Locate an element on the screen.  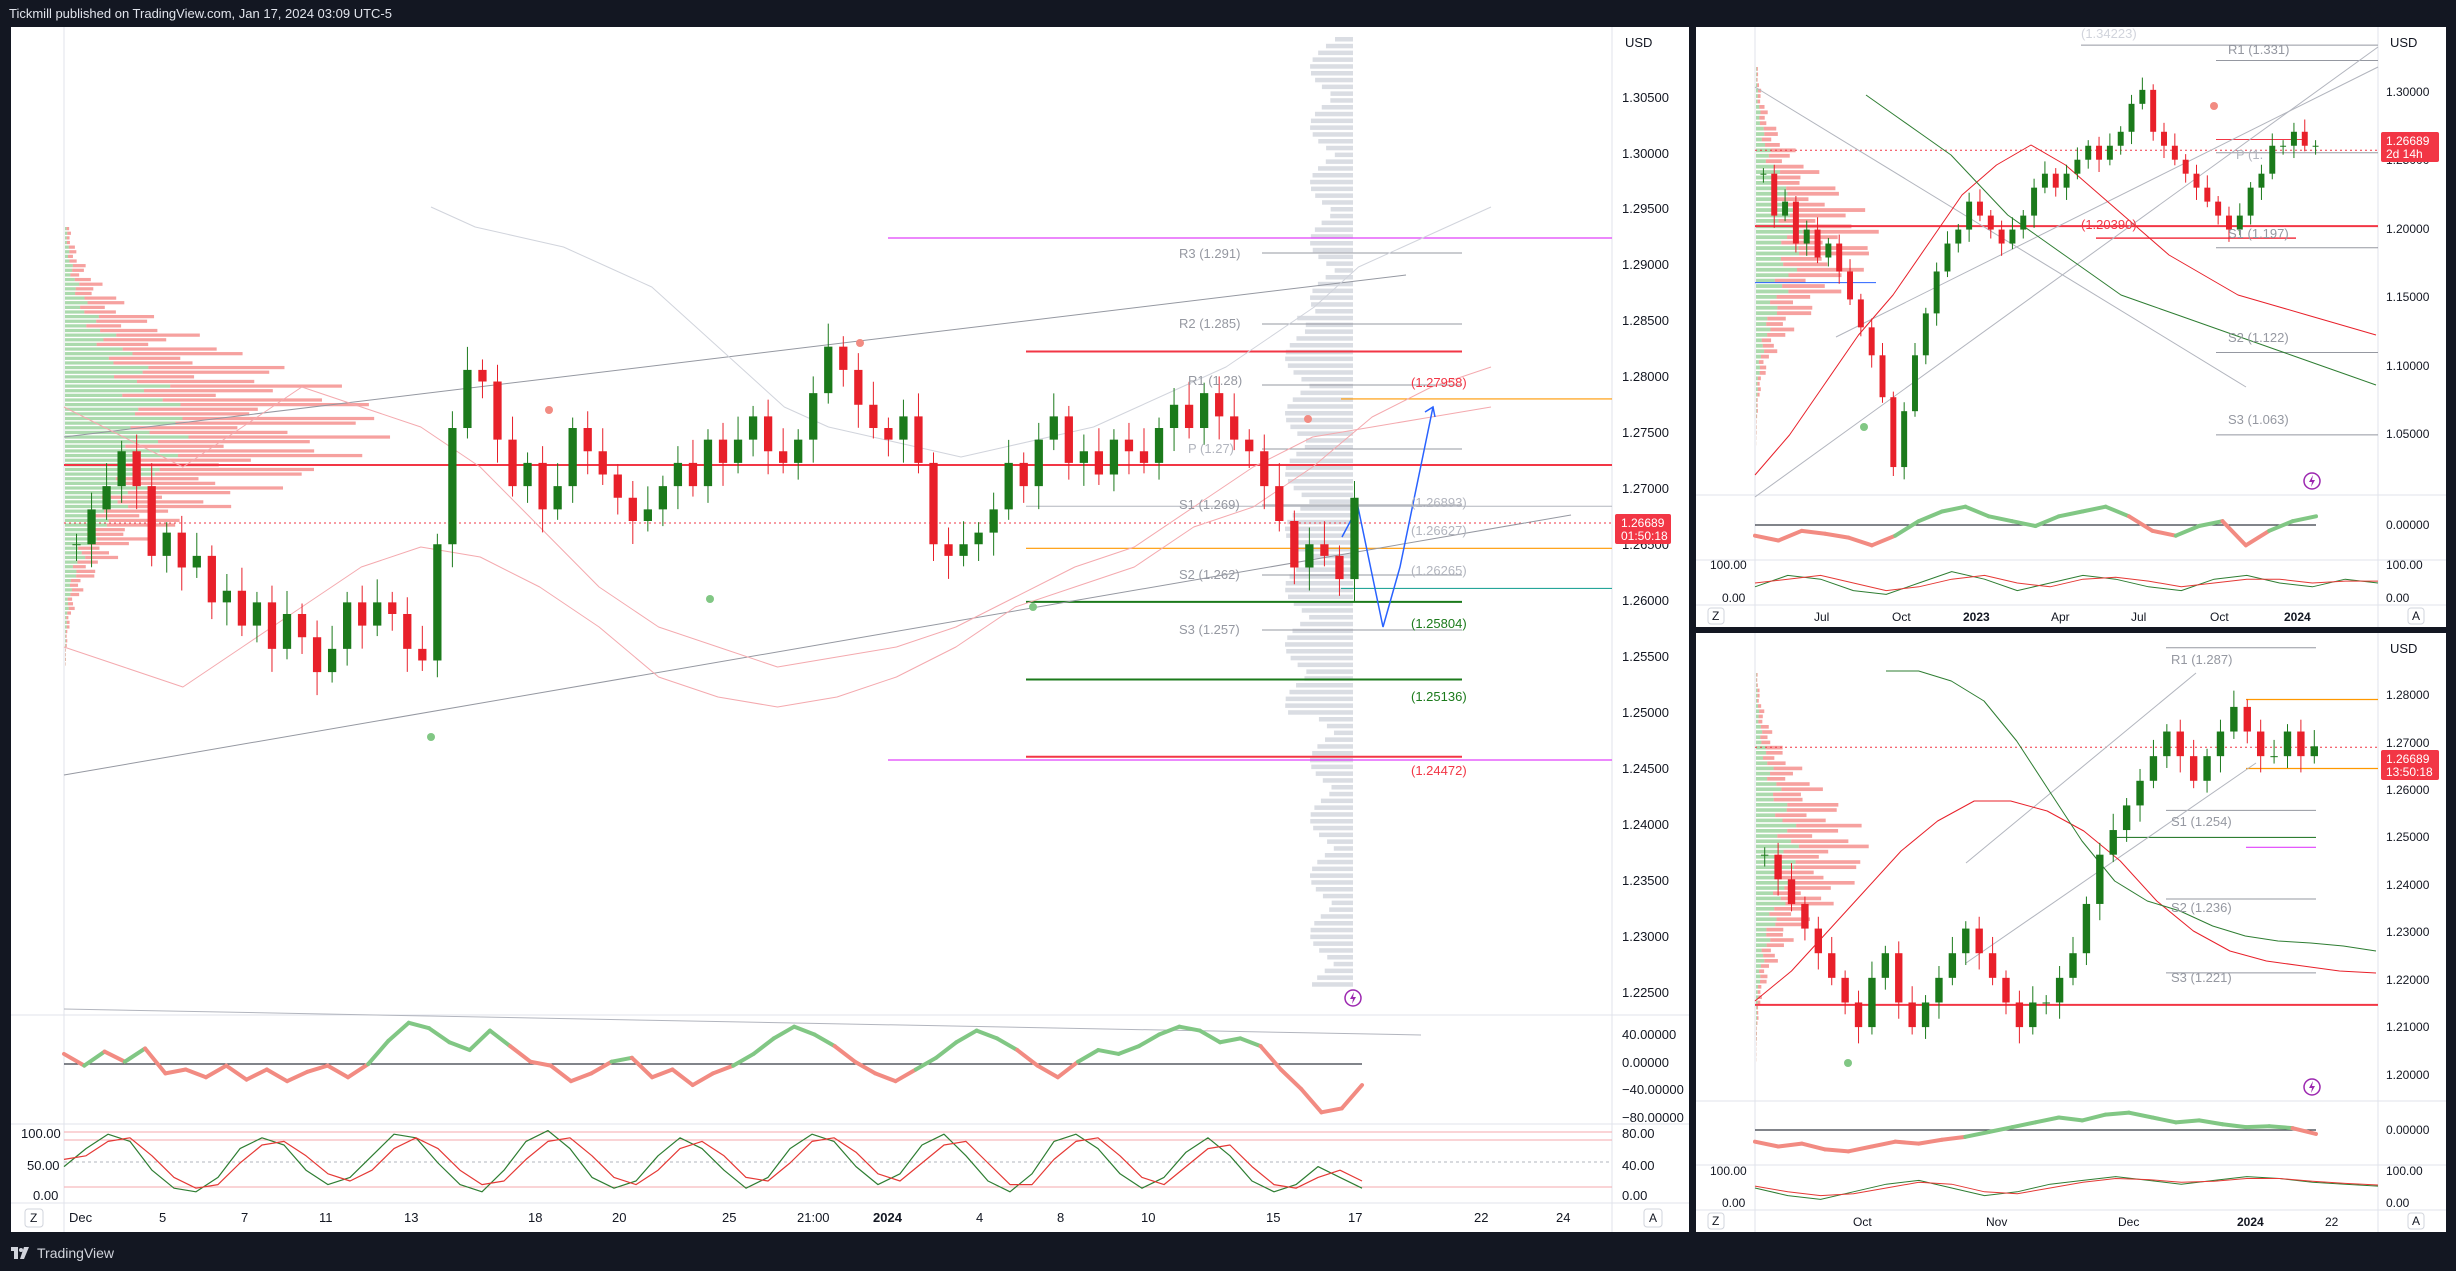
price-tick: 1.26000 is located at coordinates (1645, 600).